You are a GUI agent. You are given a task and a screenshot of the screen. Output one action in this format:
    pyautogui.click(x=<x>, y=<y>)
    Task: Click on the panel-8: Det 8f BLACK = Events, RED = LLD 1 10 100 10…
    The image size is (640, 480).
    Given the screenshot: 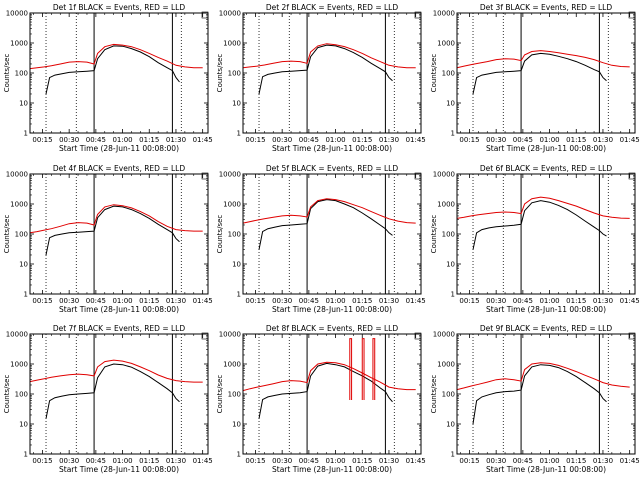 What is the action you would take?
    pyautogui.click(x=321, y=399)
    